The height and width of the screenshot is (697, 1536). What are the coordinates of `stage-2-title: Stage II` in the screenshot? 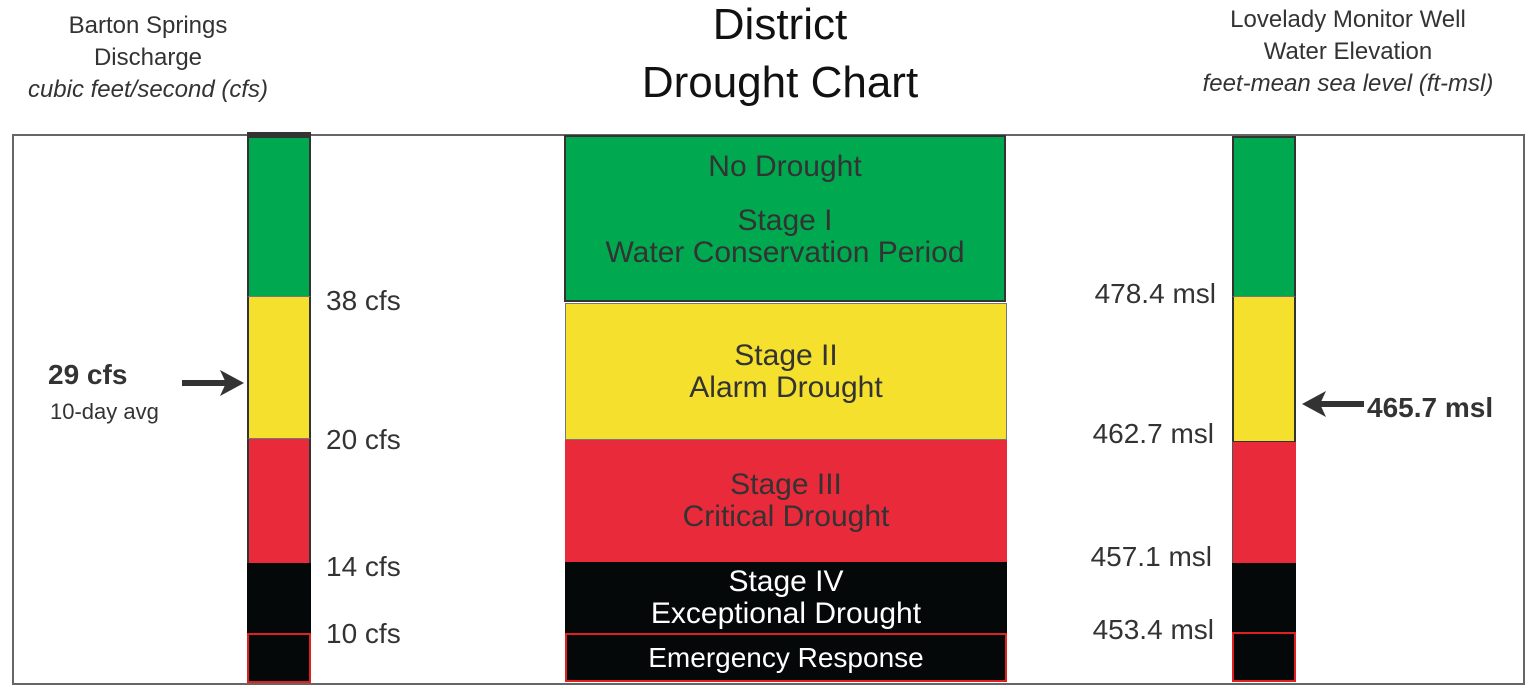 It's located at (786, 355).